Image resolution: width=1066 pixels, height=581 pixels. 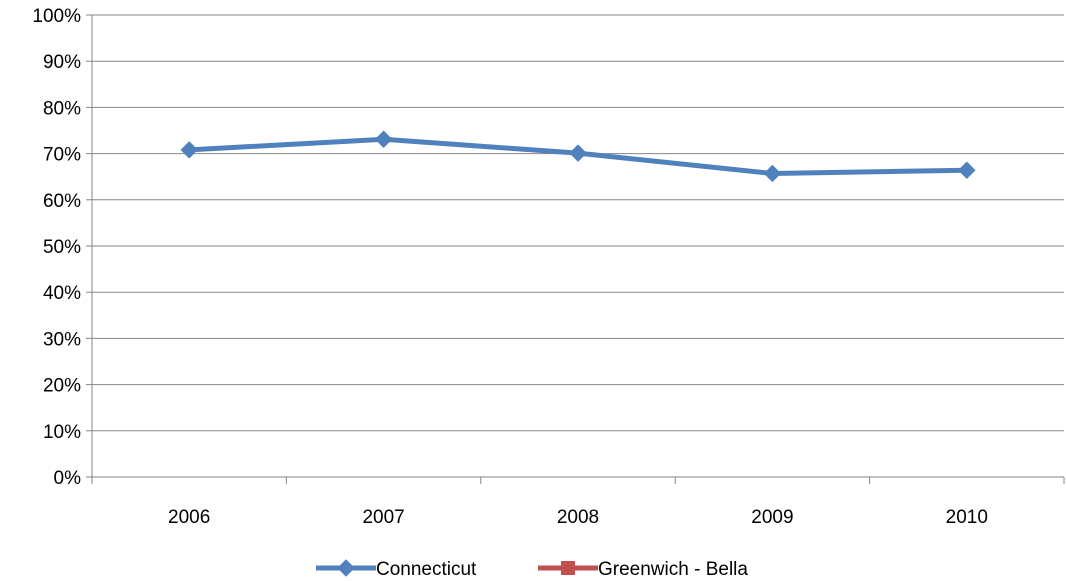 I want to click on y-tick-label: 100%, so click(x=56, y=16).